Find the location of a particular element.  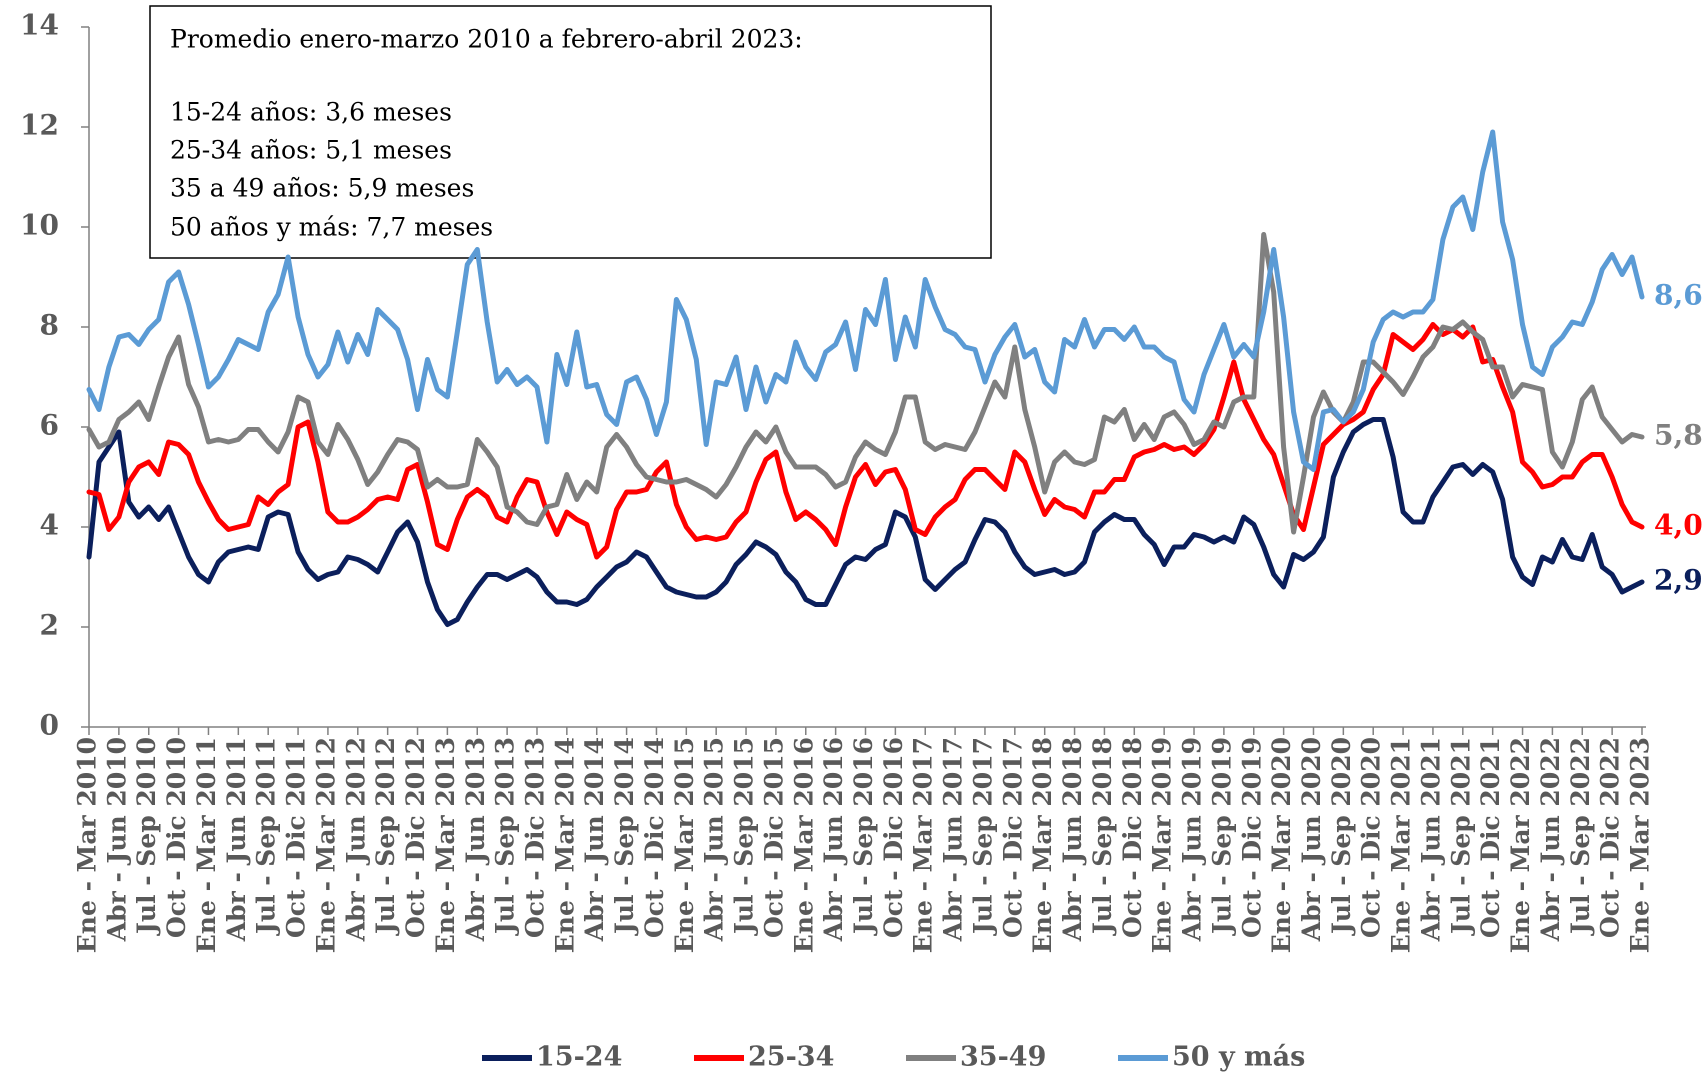

x-tick-label: Ene - Mar 2023 is located at coordinates (1640, 845).